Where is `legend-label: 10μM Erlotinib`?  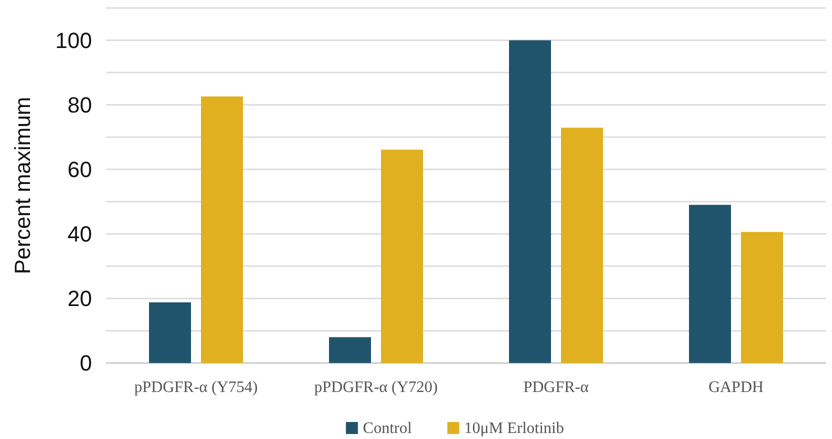 legend-label: 10μM Erlotinib is located at coordinates (514, 428).